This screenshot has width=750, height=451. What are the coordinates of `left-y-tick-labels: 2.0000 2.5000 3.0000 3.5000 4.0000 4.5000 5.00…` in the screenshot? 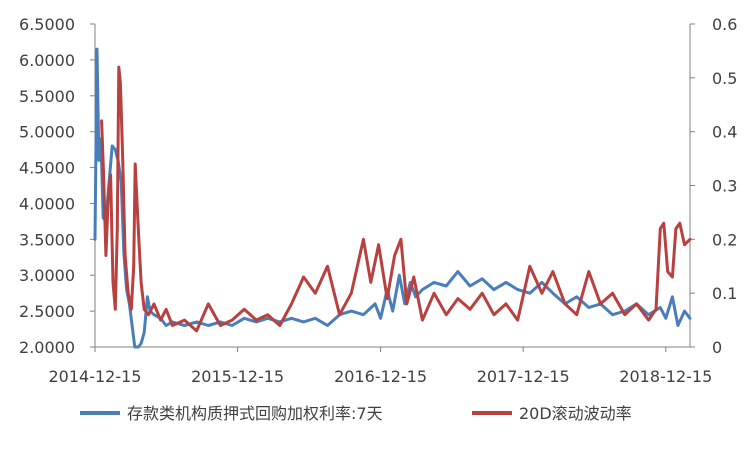 It's located at (57, 186).